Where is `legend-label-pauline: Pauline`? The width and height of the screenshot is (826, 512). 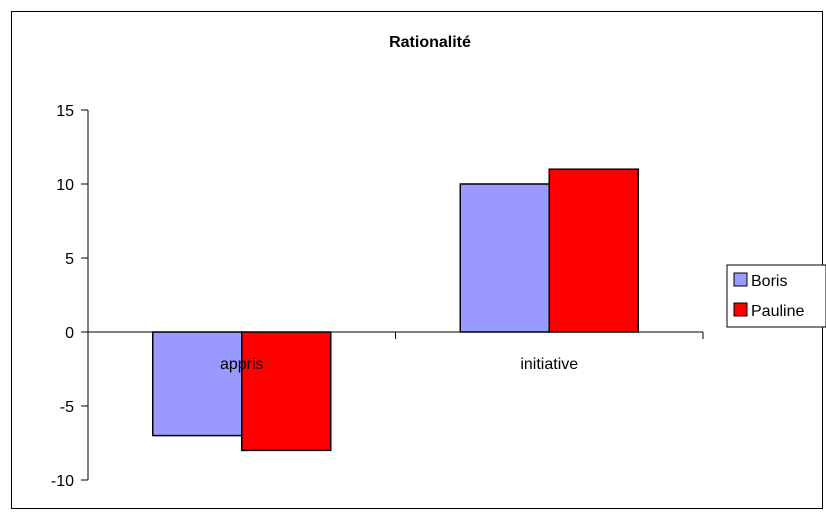 legend-label-pauline: Pauline is located at coordinates (777, 311).